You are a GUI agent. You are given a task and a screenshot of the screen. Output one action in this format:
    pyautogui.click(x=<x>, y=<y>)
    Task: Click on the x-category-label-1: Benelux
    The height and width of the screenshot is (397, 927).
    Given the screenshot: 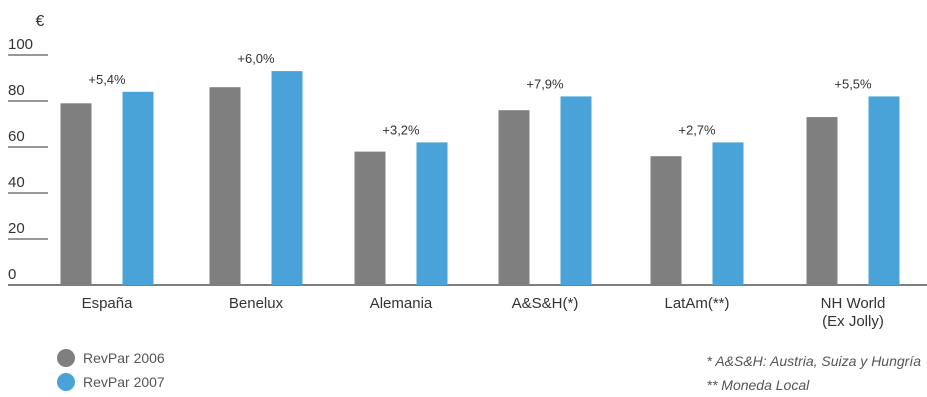 What is the action you would take?
    pyautogui.click(x=256, y=303)
    